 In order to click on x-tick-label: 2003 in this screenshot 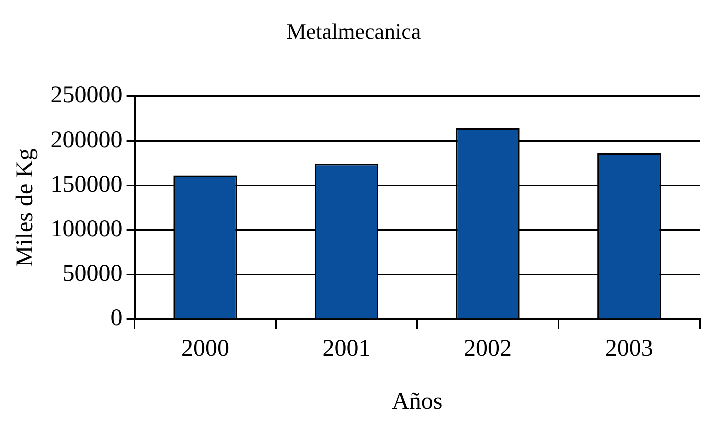, I will do `click(629, 349)`.